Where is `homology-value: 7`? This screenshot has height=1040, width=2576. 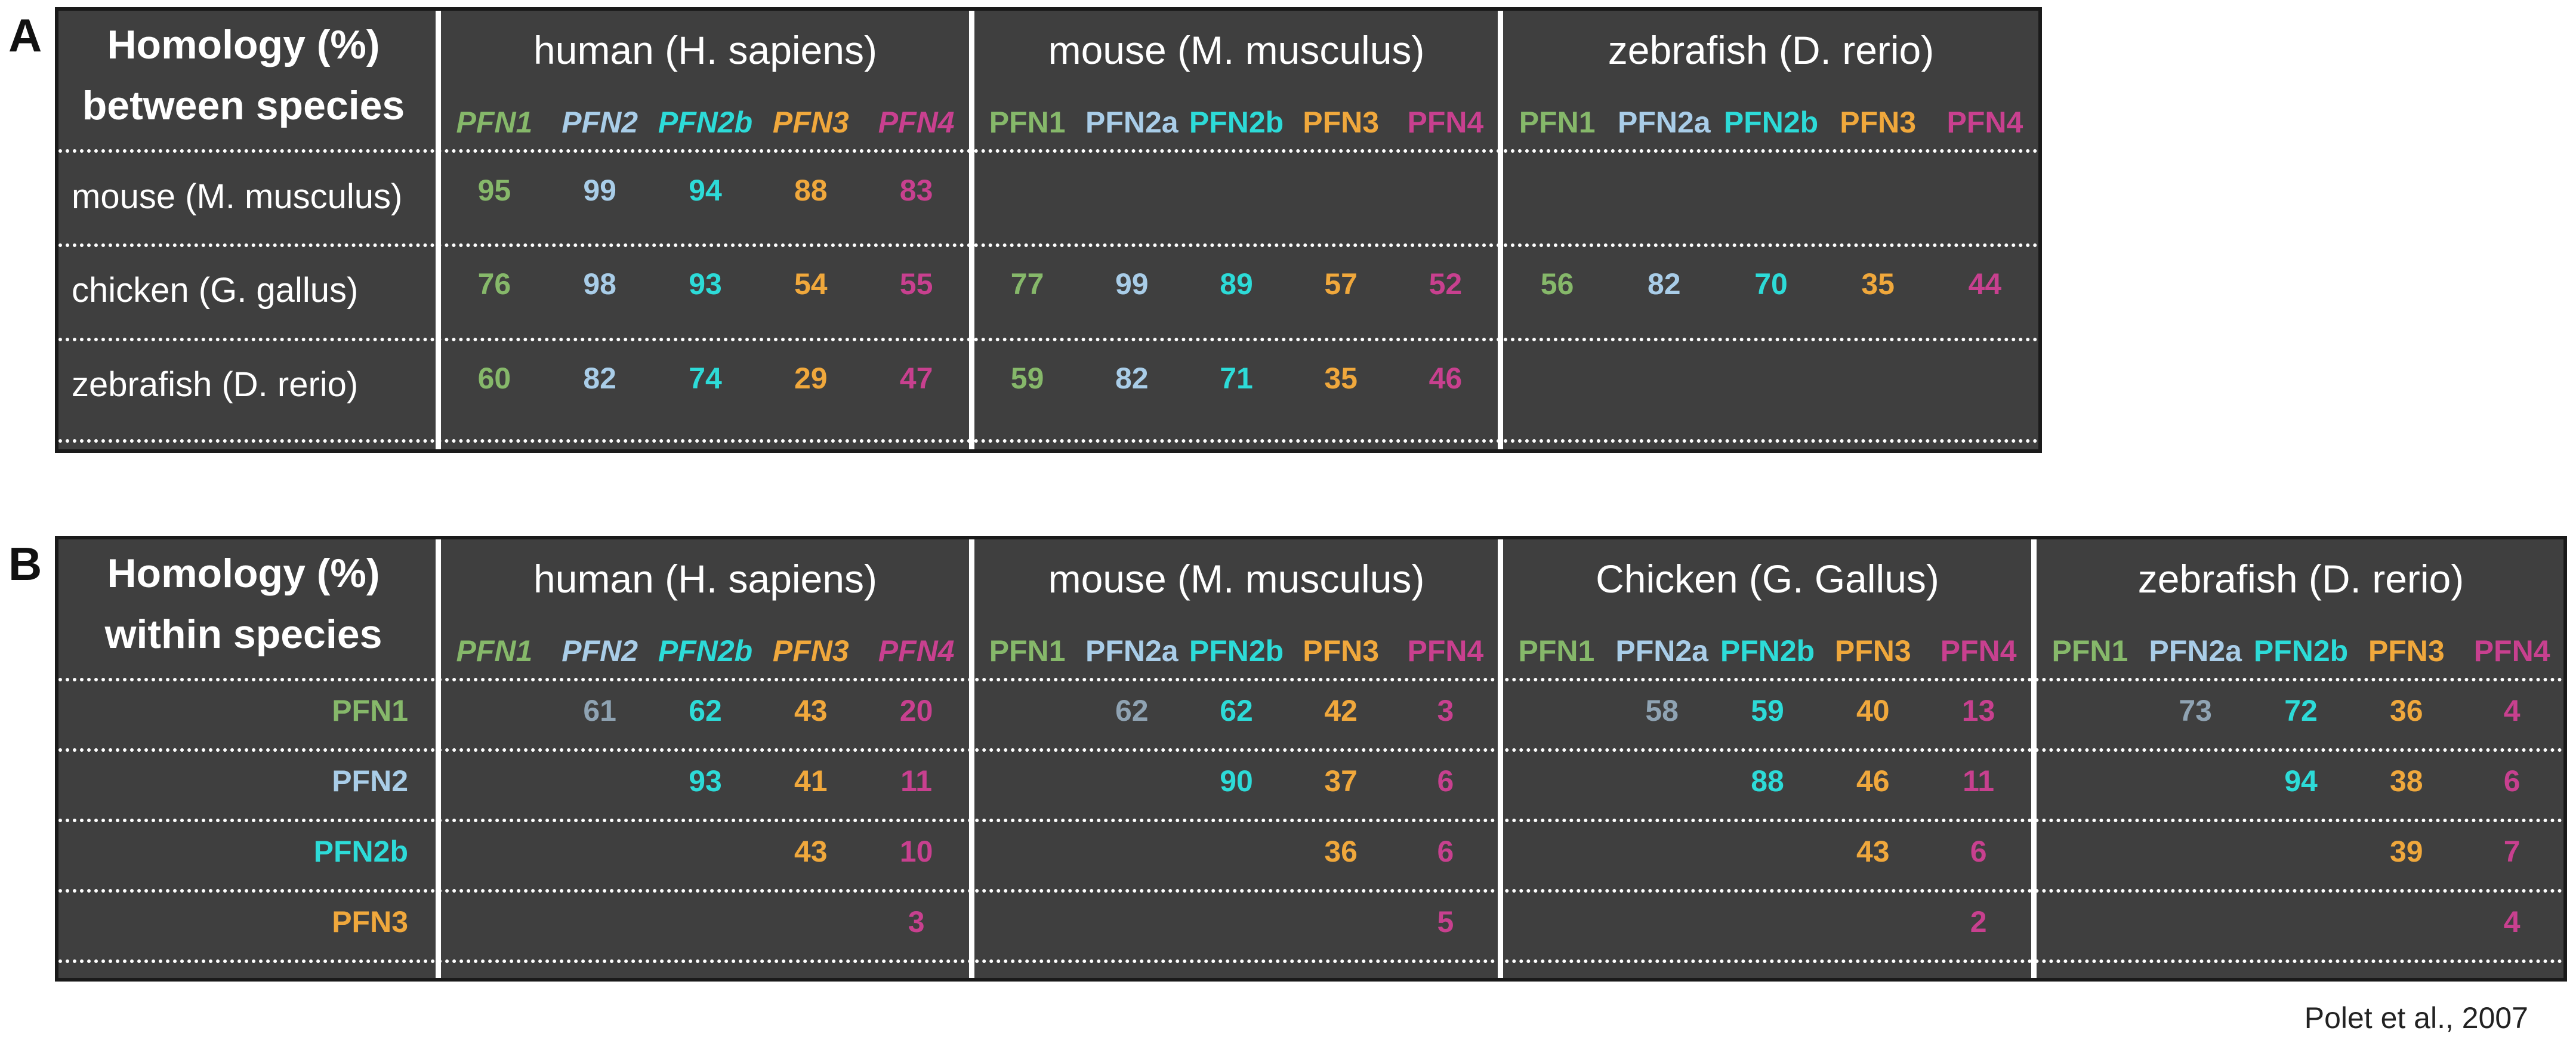
homology-value: 7 is located at coordinates (2512, 851).